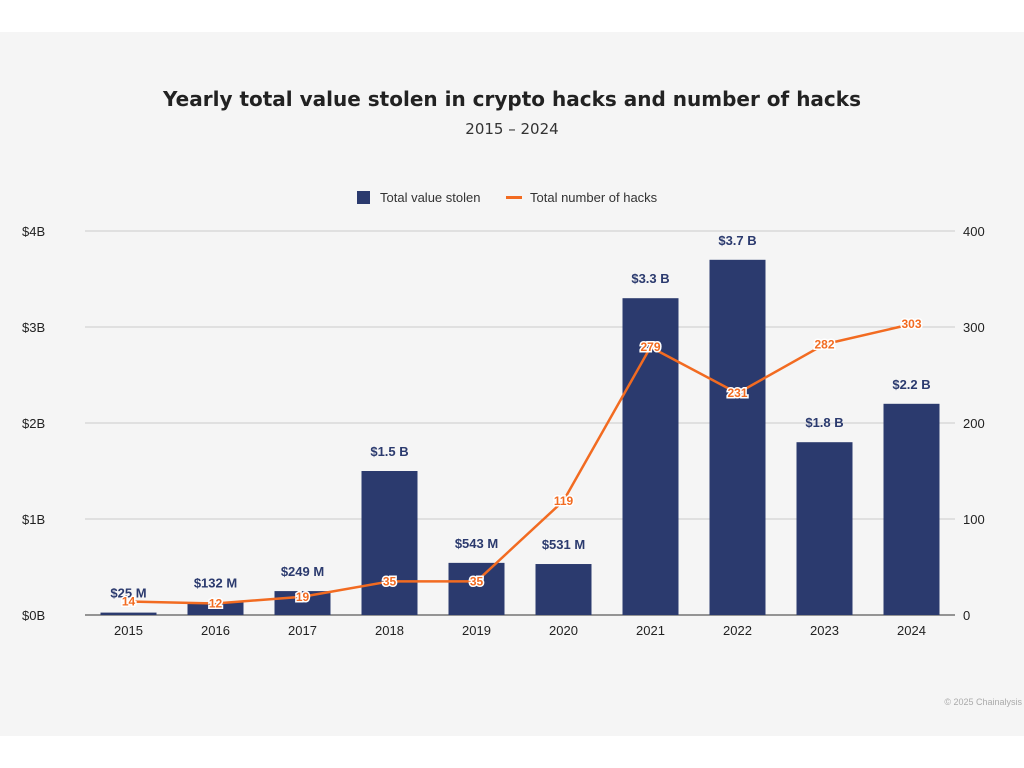 The image size is (1024, 768). I want to click on bar-data-label: $543 M, so click(476, 543).